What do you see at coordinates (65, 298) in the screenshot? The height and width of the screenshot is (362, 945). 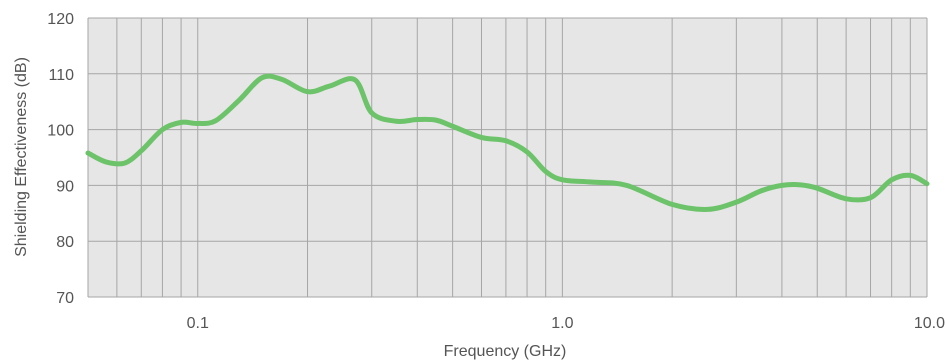 I see `y-tick-label: 70` at bounding box center [65, 298].